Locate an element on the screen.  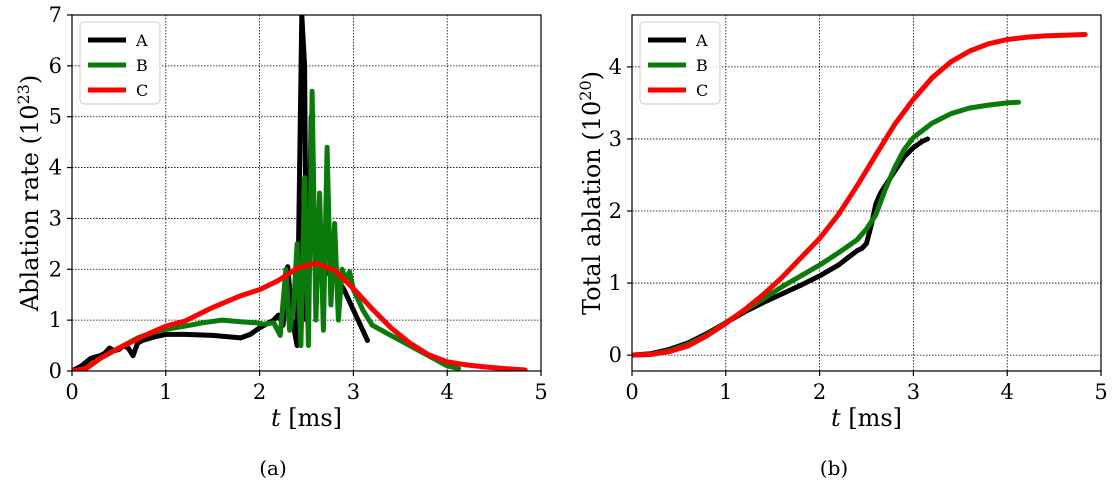
y-axis-label-text: Ablation rate (10 is located at coordinates (30, 209).